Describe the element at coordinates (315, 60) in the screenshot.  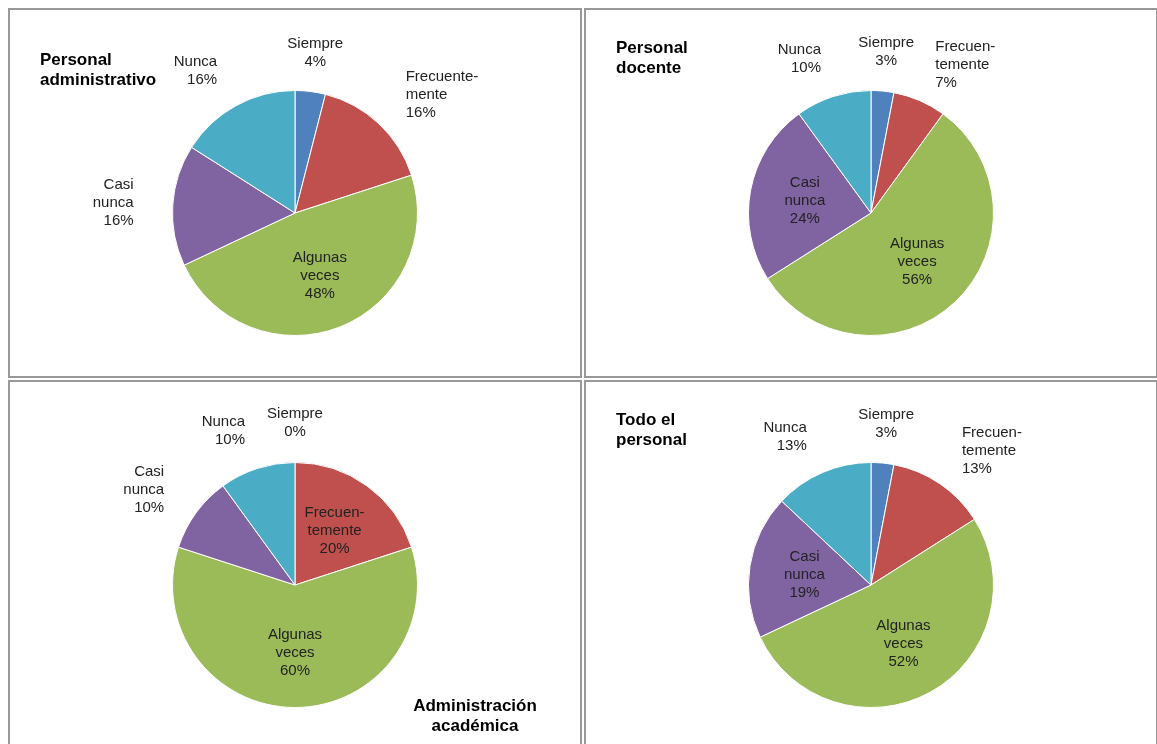
I see `data-label: 4%` at that location.